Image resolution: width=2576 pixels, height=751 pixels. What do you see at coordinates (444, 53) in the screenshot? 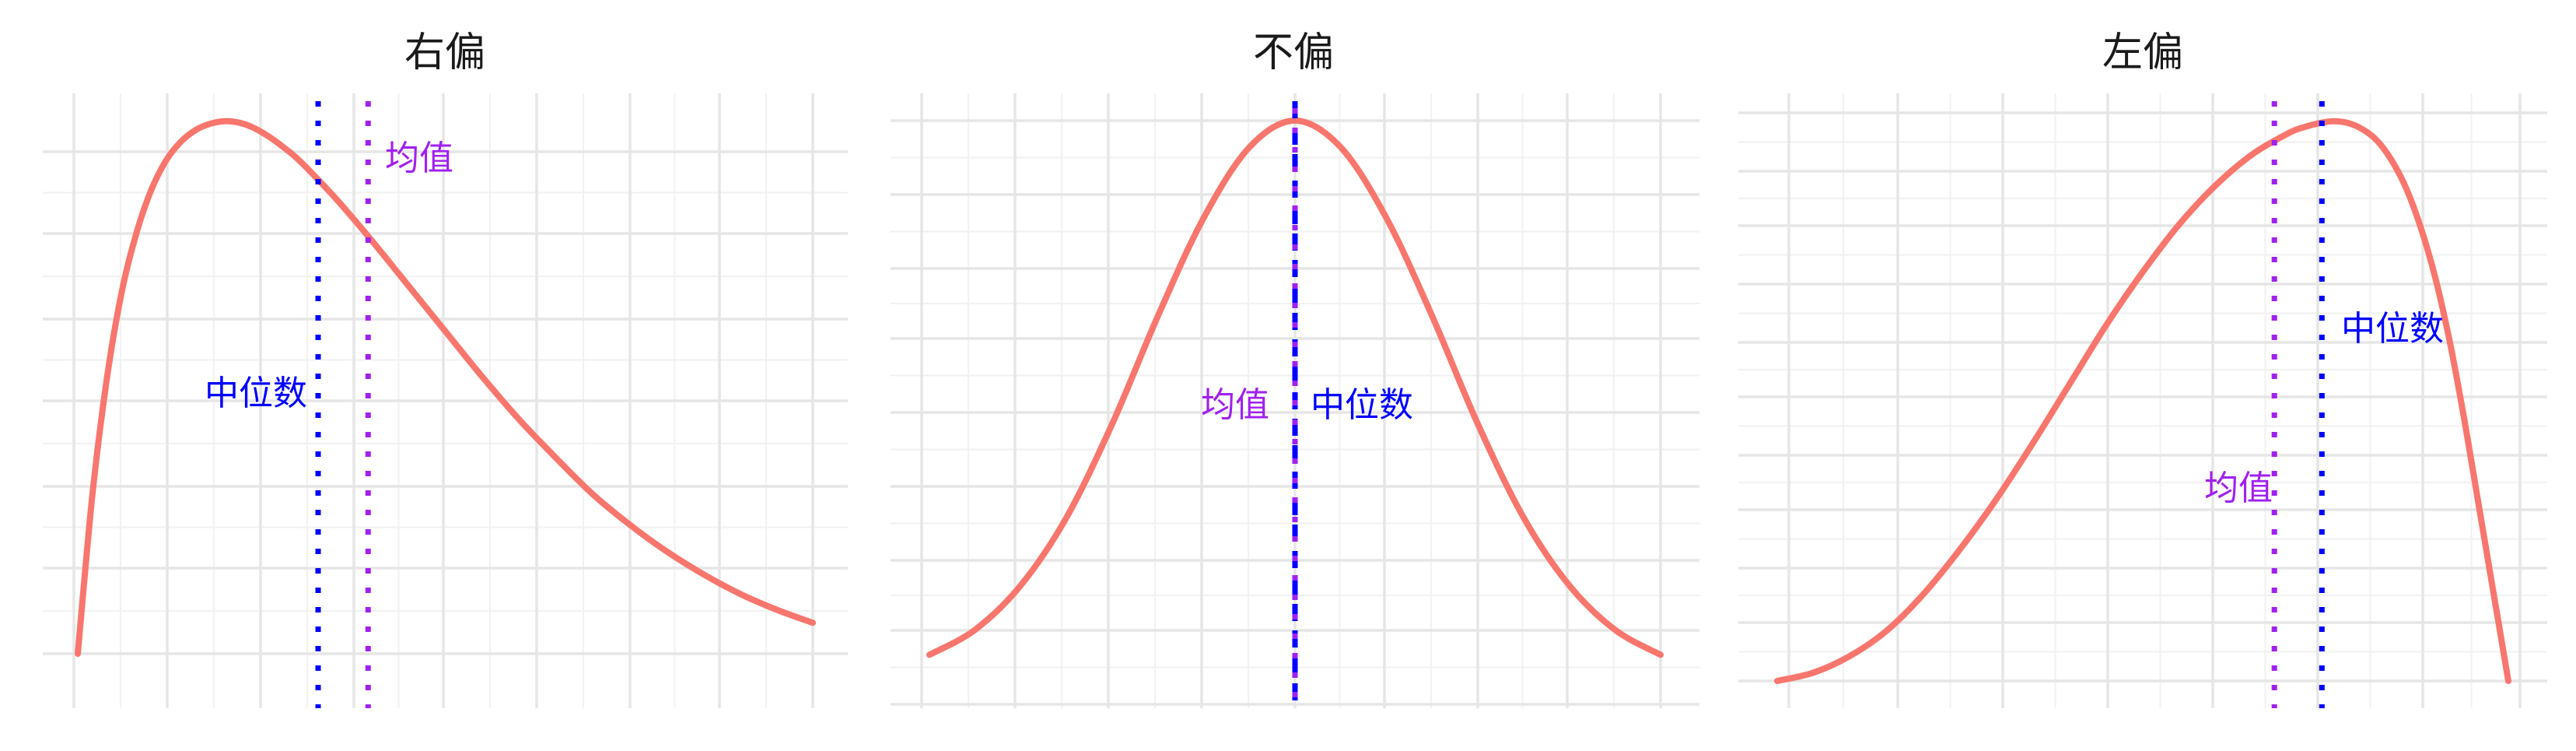
I see `panel-title: 右偏` at bounding box center [444, 53].